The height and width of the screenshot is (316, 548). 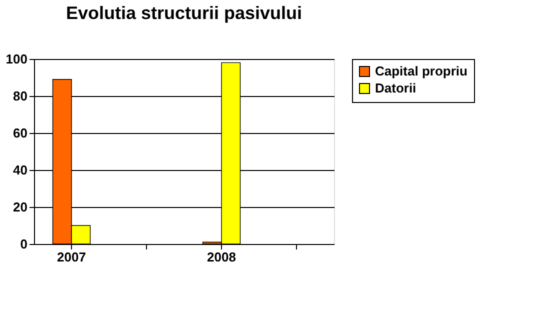 What do you see at coordinates (71, 257) in the screenshot?
I see `x-tick-label: 2007` at bounding box center [71, 257].